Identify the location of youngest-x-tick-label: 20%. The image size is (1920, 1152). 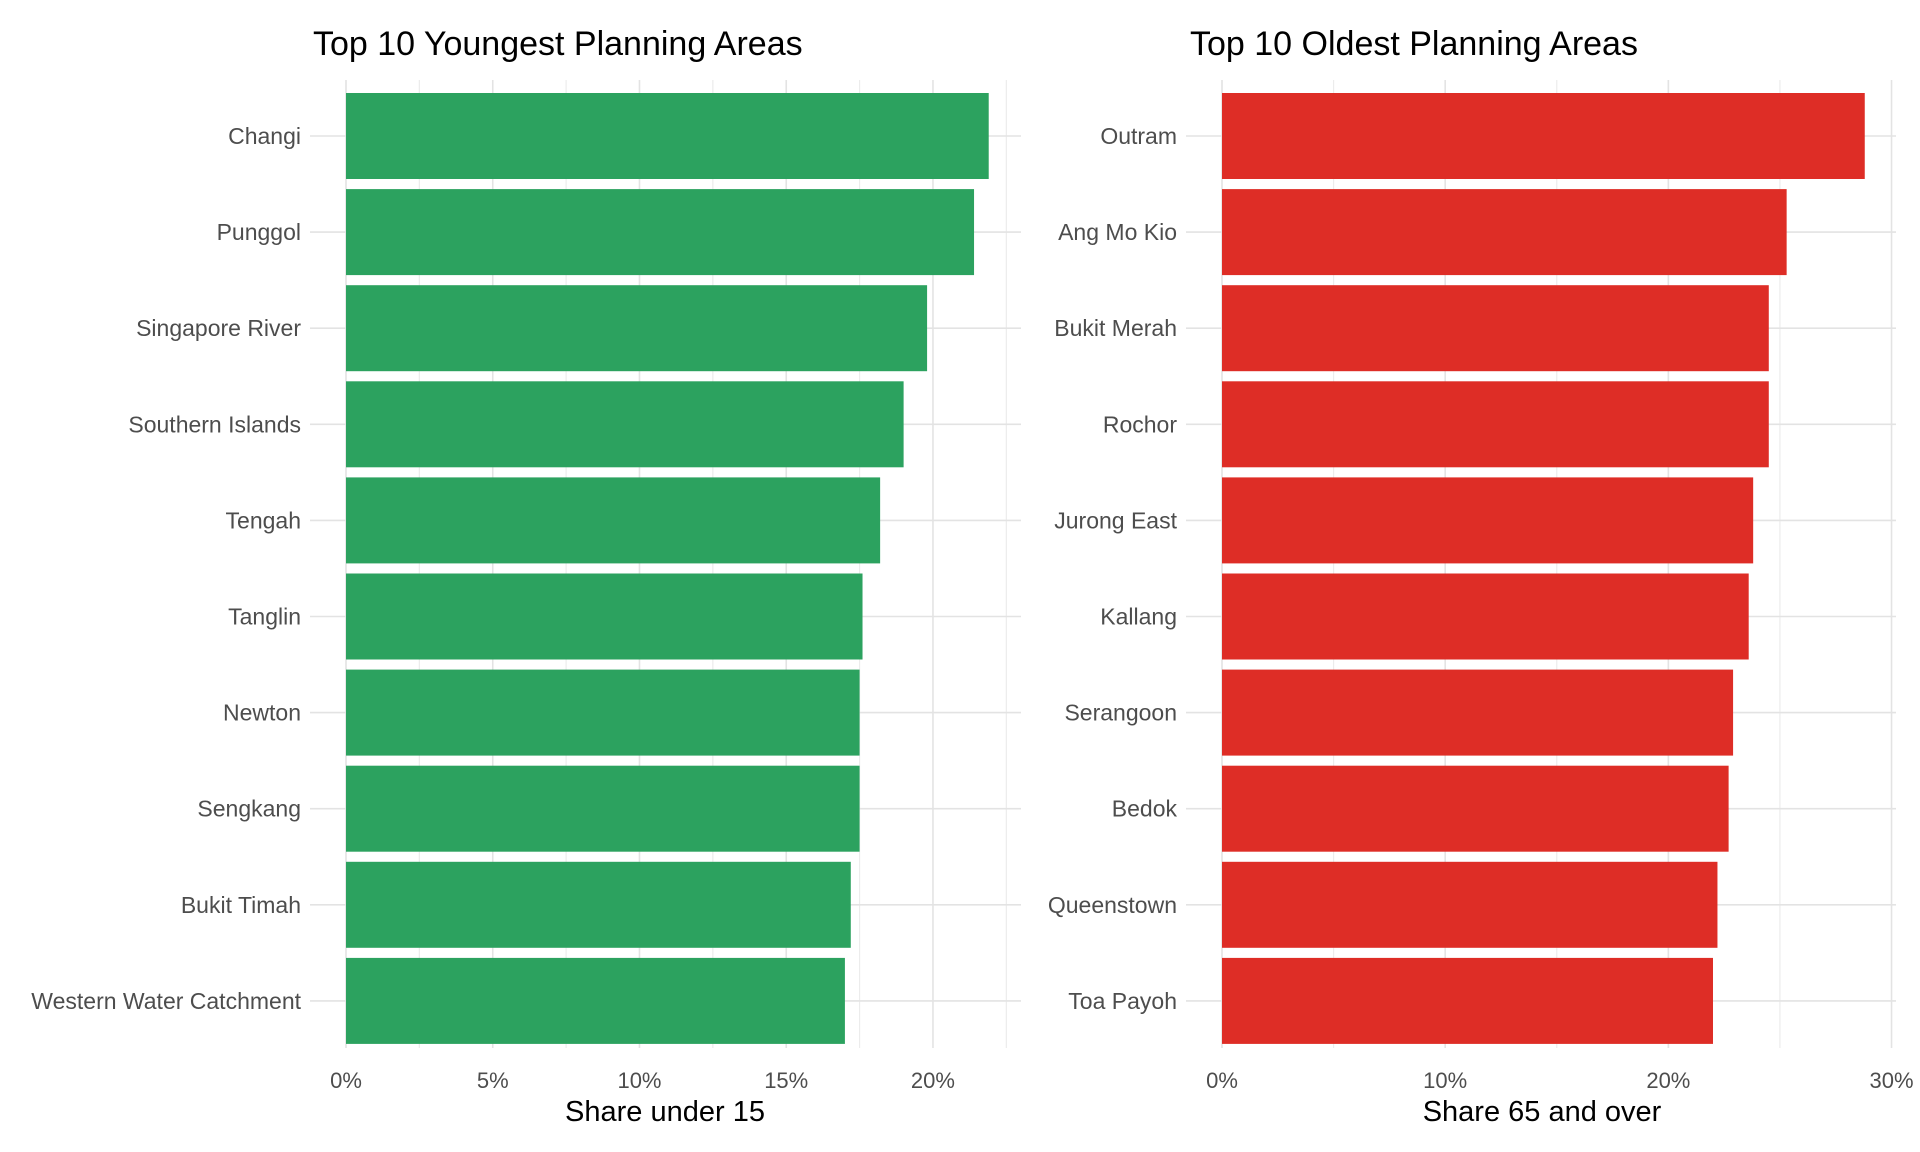
(933, 1080).